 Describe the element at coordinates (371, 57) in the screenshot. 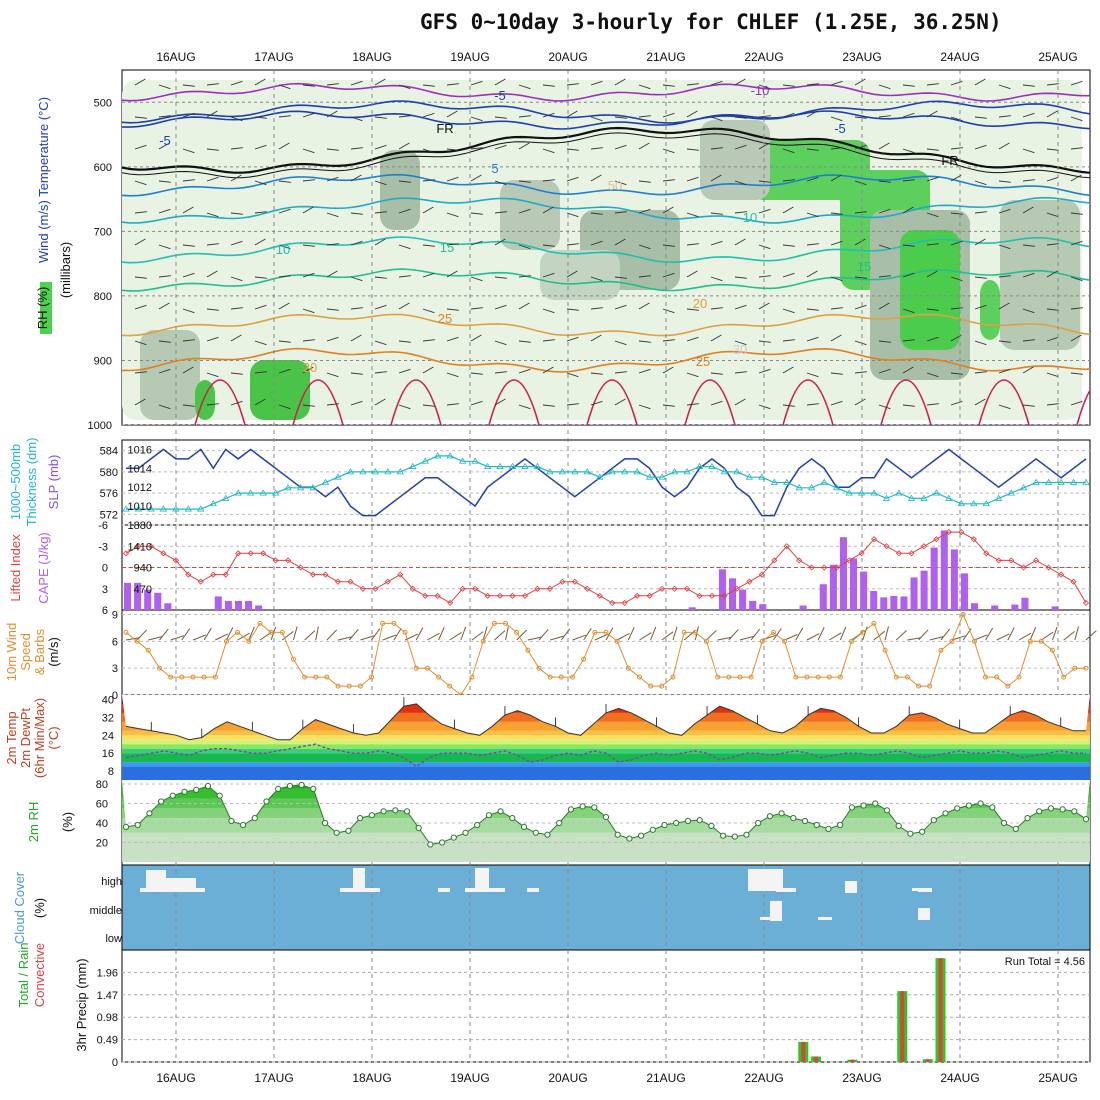

I see `top-date-label: 18AUG` at that location.